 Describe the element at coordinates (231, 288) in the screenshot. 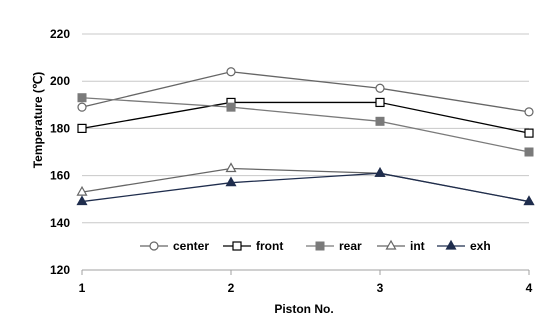

I see `x-tick-label-2: 2` at that location.